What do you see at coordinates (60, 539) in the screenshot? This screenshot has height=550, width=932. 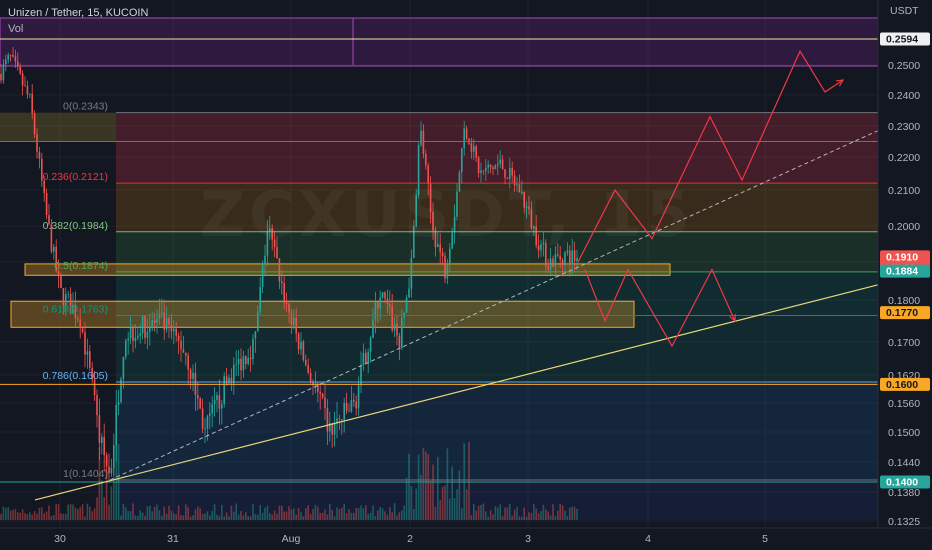 I see `time-tick-label: 30` at bounding box center [60, 539].